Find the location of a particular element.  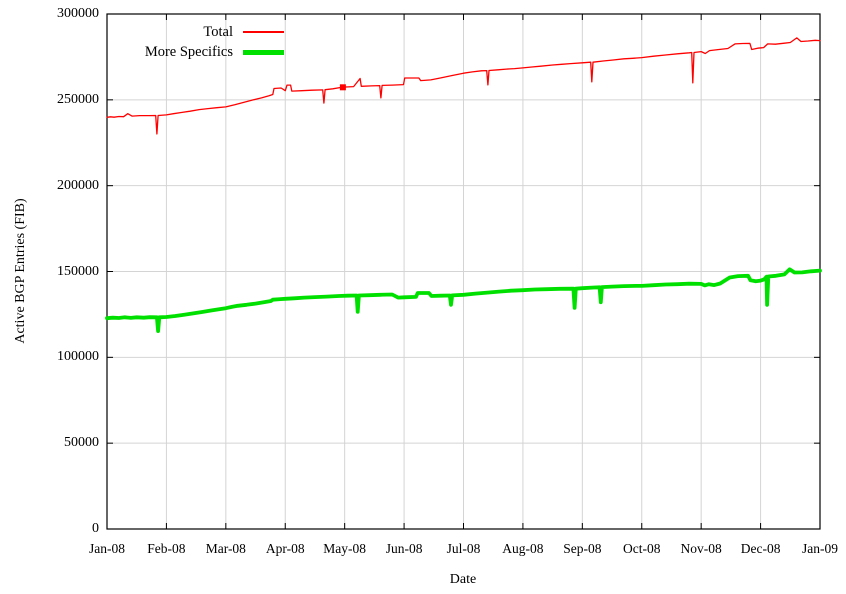

series-line-total is located at coordinates (463, 86).